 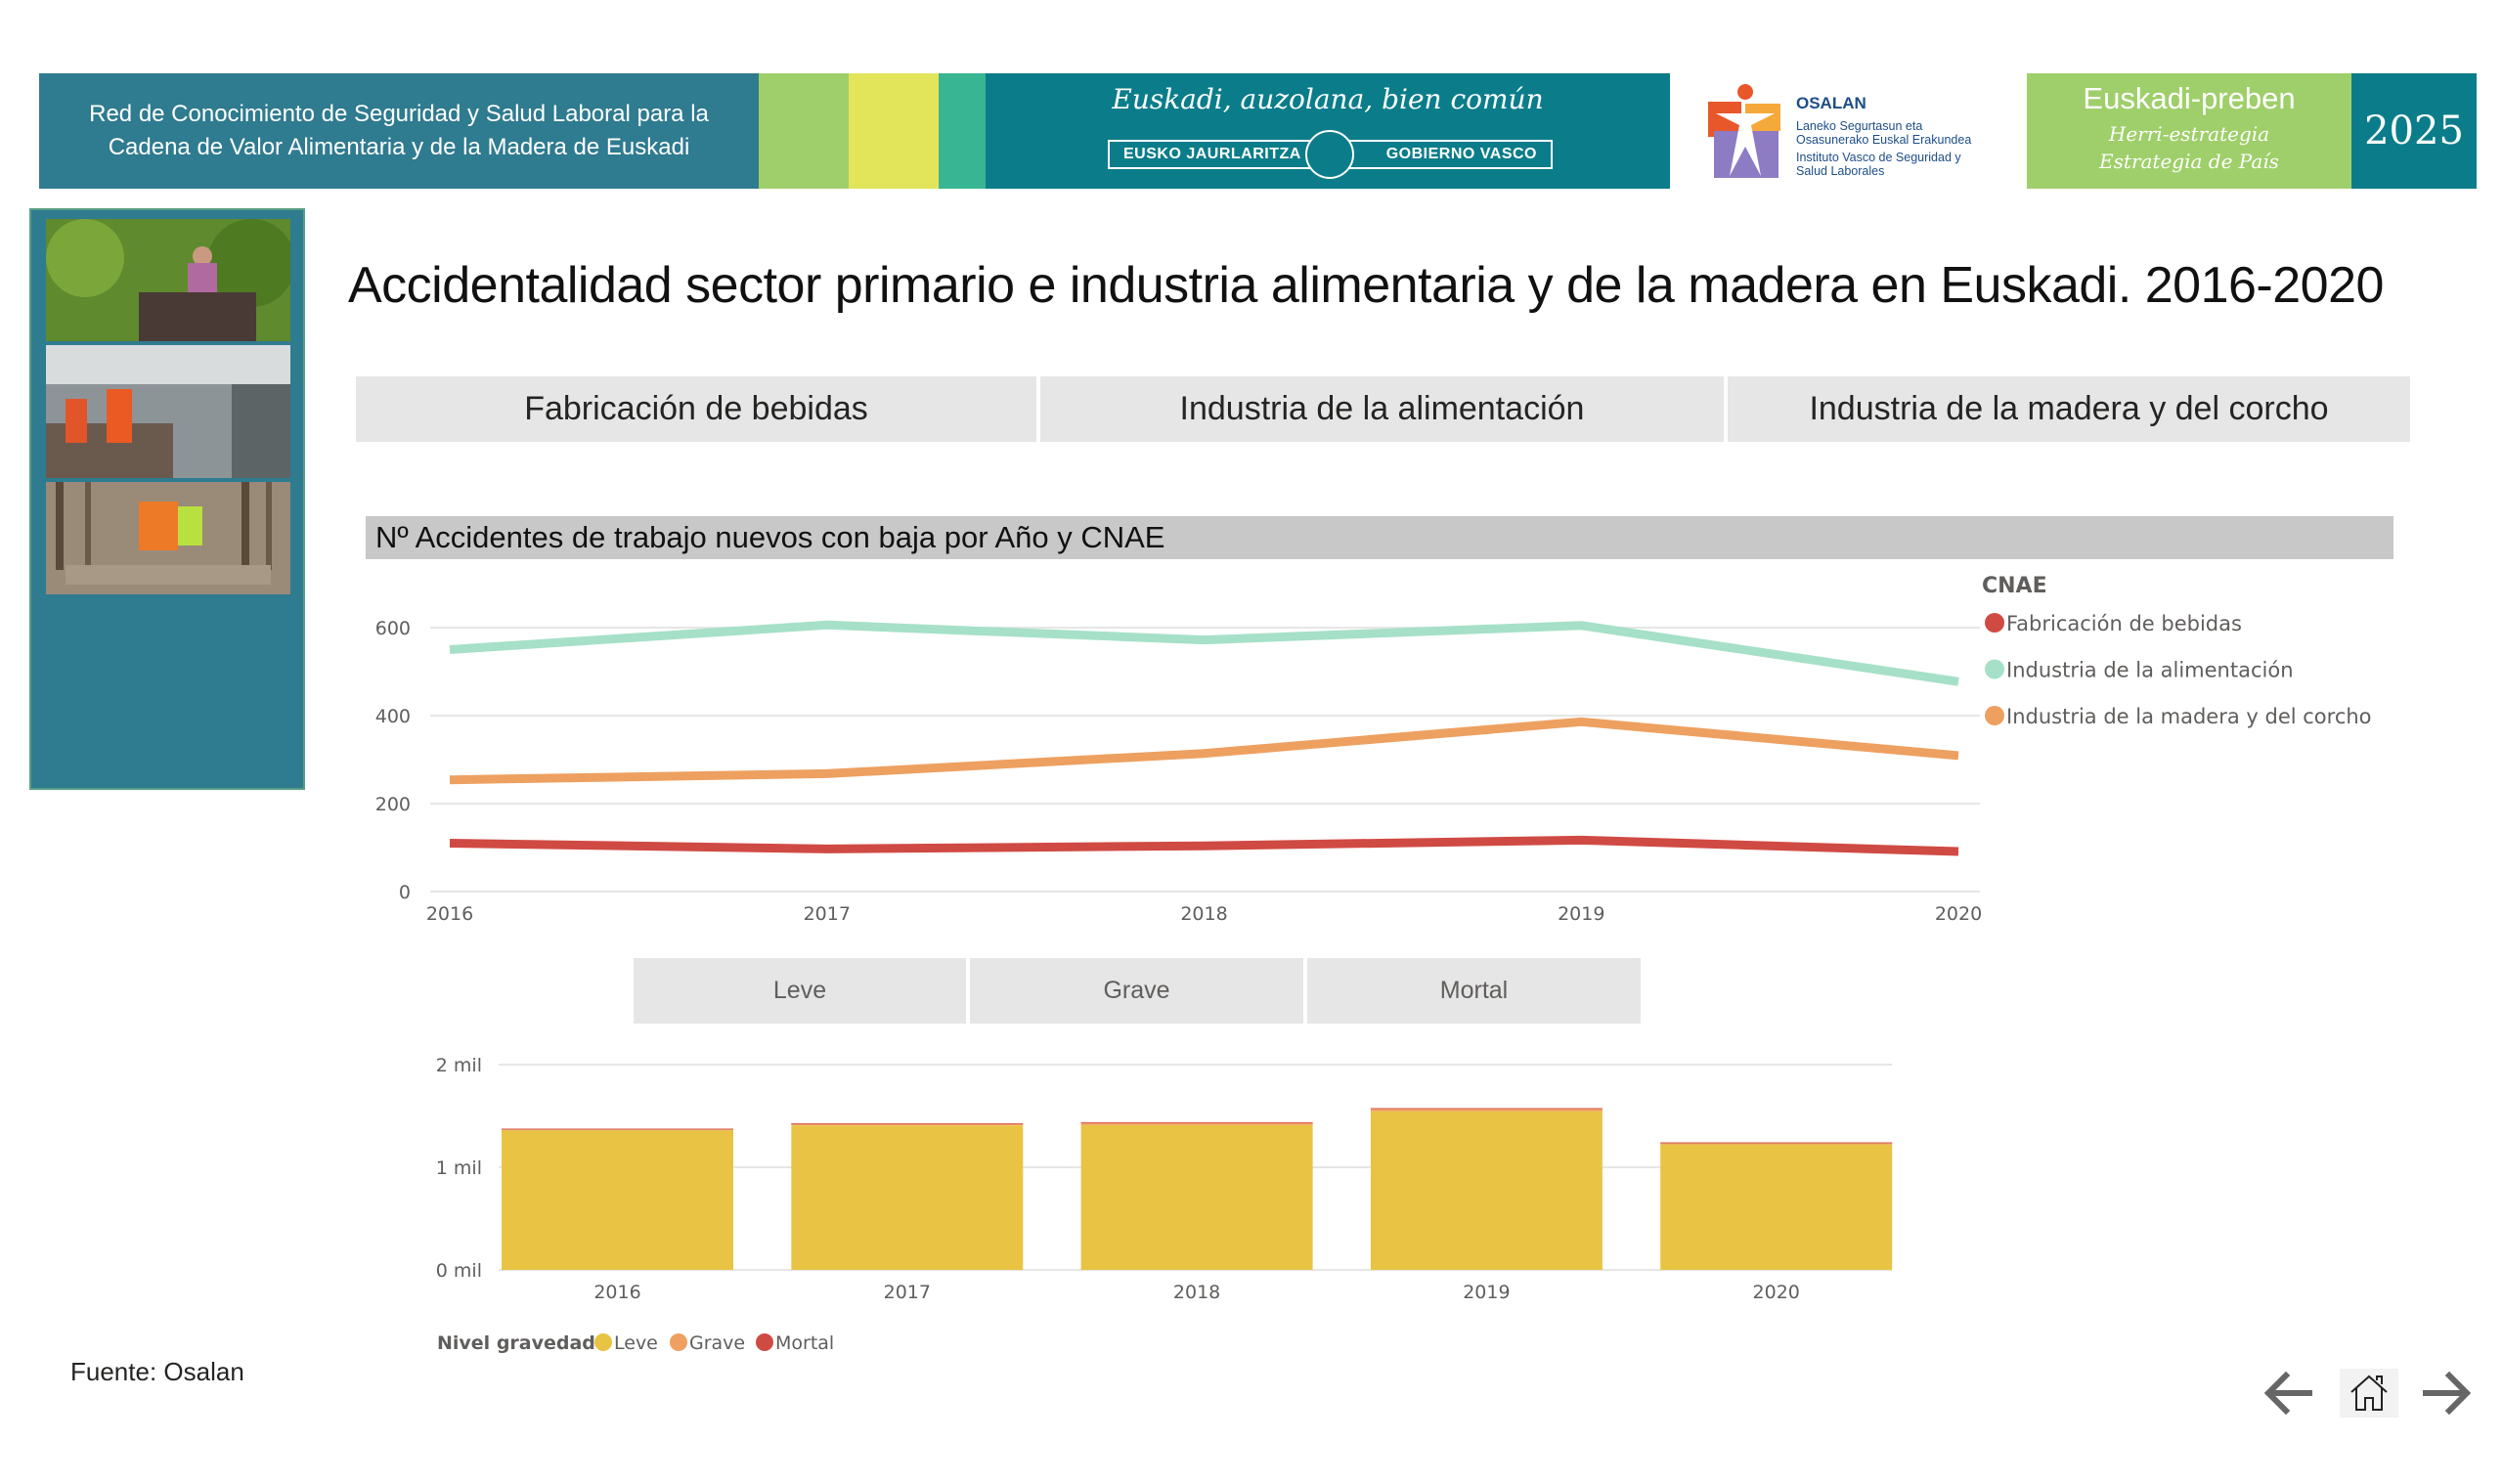 I want to click on tab-industria-madera: Industria de la madera y del corcho, so click(x=2069, y=409).